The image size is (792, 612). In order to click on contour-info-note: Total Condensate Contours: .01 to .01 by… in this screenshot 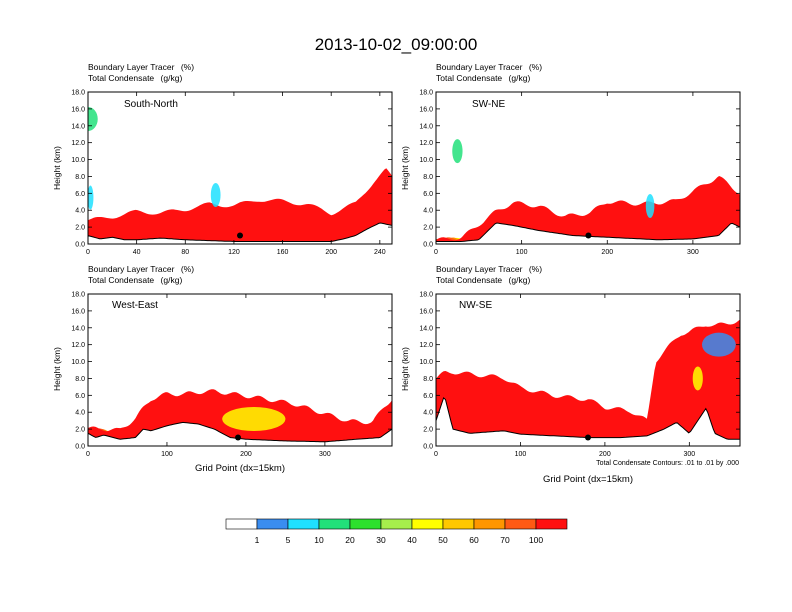, I will do `click(667, 463)`.